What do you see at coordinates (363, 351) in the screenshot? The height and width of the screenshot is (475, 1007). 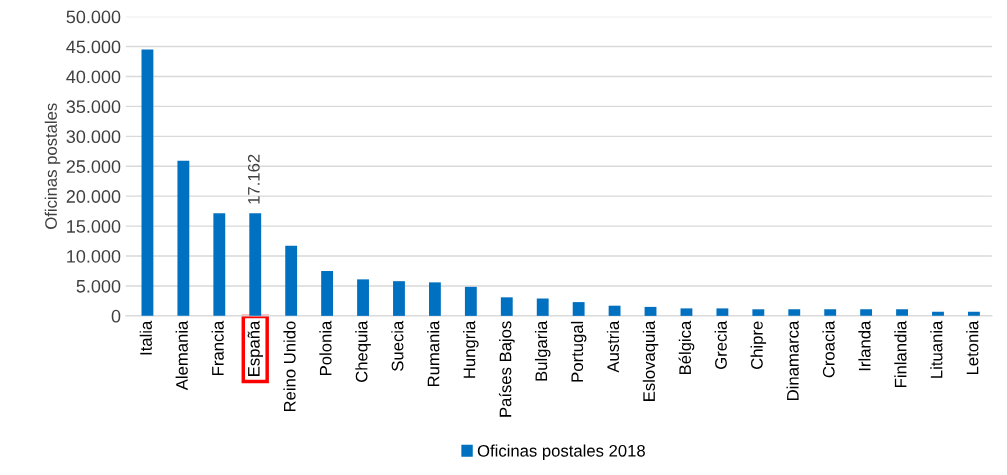 I see `x-tick-label: Chequia` at bounding box center [363, 351].